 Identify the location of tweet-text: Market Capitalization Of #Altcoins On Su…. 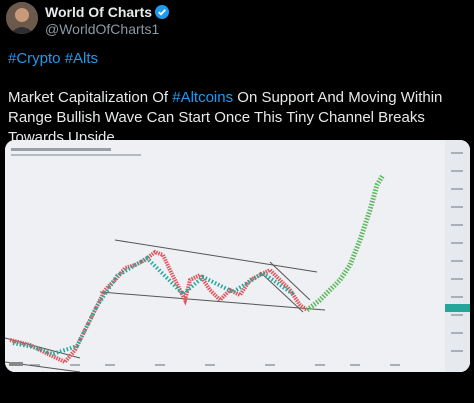
(239, 118).